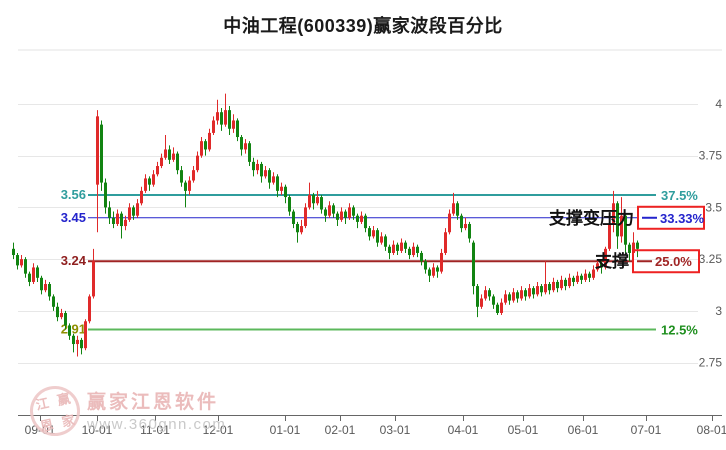 Image resolution: width=726 pixels, height=450 pixels. I want to click on x-axis-tick-label: 02-01, so click(340, 430).